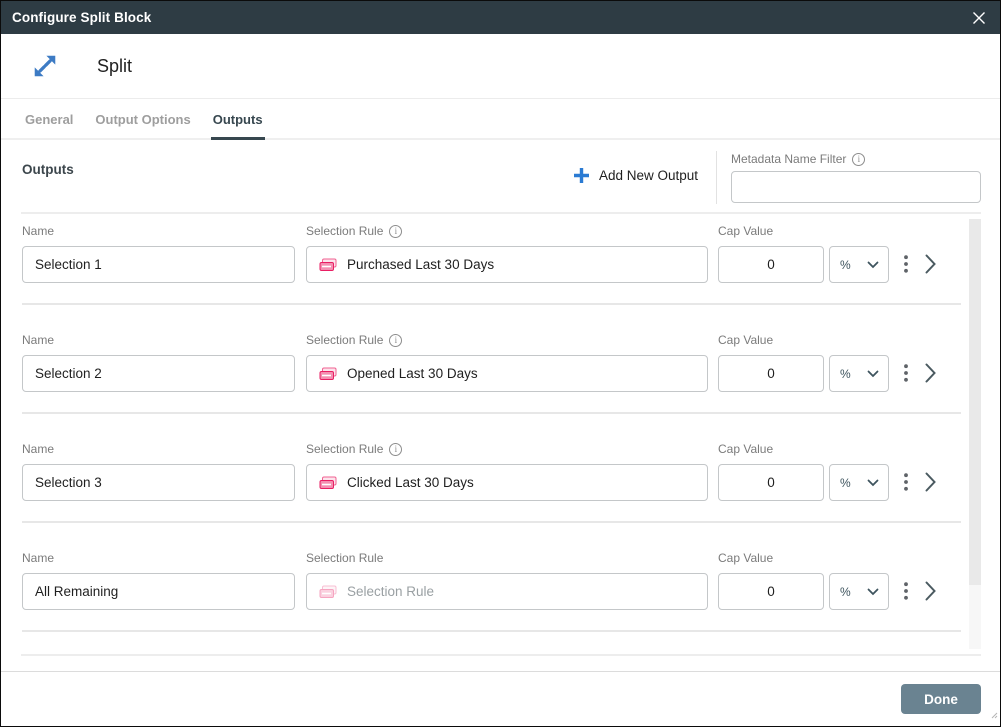 Image resolution: width=1001 pixels, height=727 pixels. I want to click on selection-rule-value: Selection Rule, so click(391, 591).